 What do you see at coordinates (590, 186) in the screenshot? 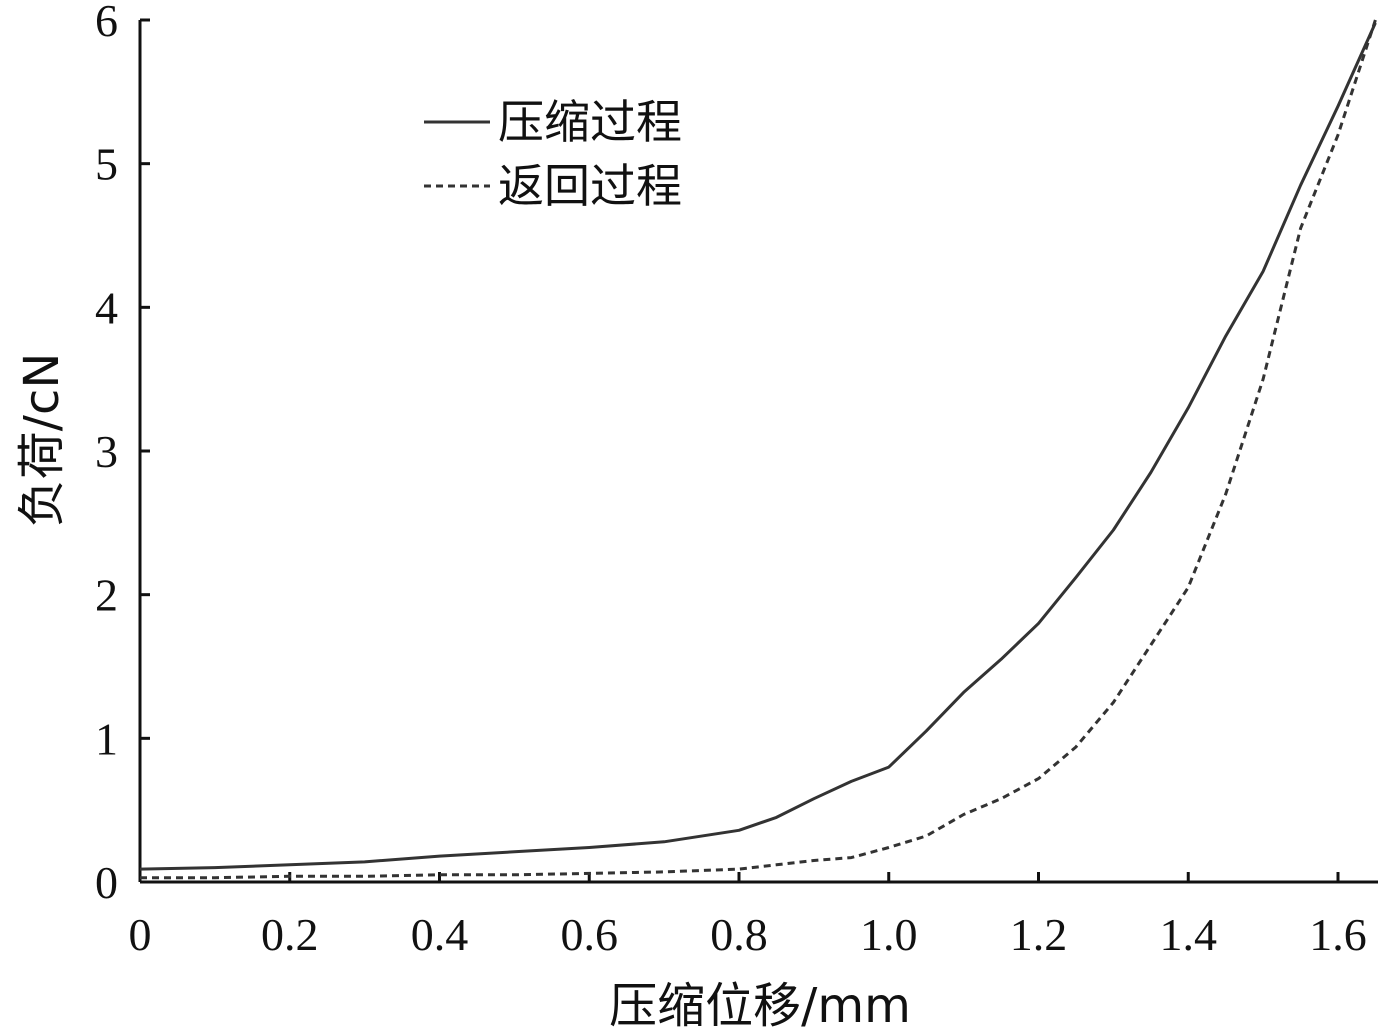
I see `legend-label-2: 返回过程` at bounding box center [590, 186].